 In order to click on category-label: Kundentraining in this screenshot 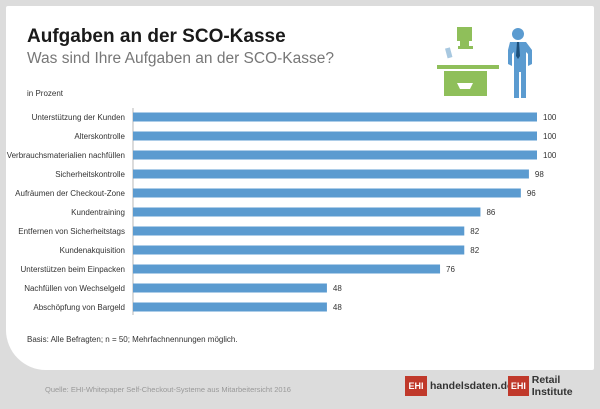, I will do `click(98, 212)`.